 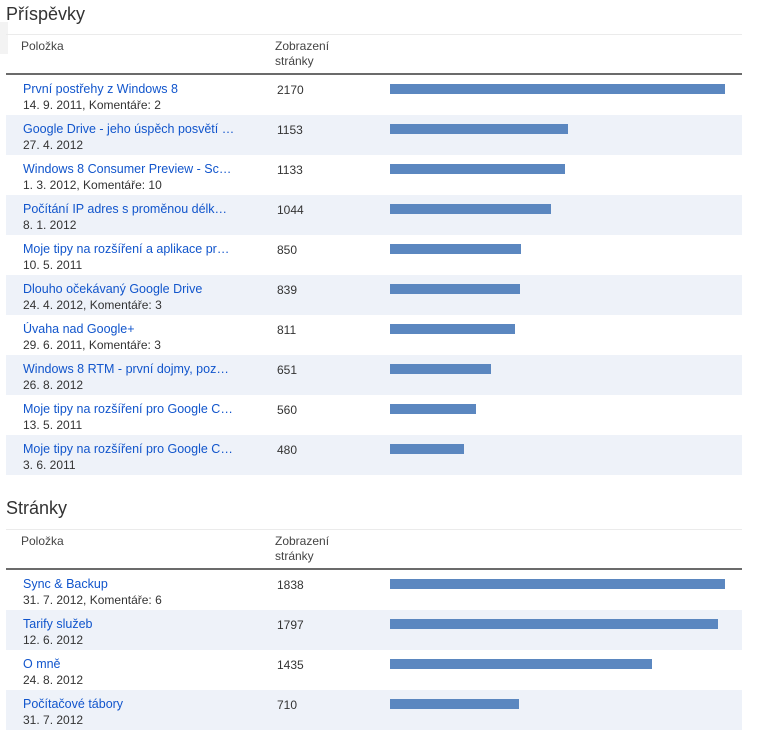 What do you see at coordinates (374, 710) in the screenshot?
I see `table-row: Počítačové tábory 31. 7. 2012 710` at bounding box center [374, 710].